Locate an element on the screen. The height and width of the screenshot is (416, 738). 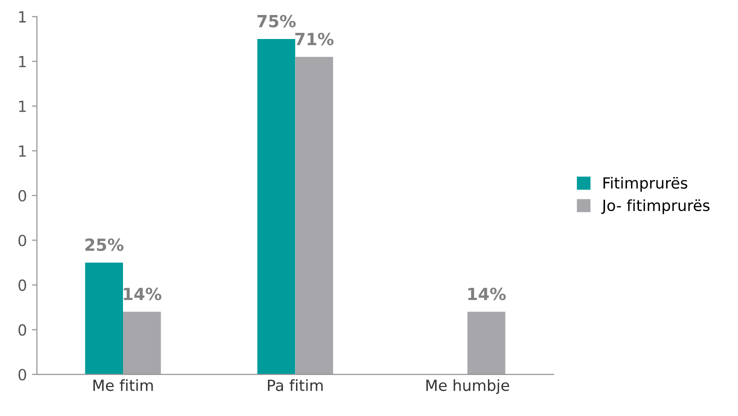
legend-label: Fitimprurës is located at coordinates (646, 184).